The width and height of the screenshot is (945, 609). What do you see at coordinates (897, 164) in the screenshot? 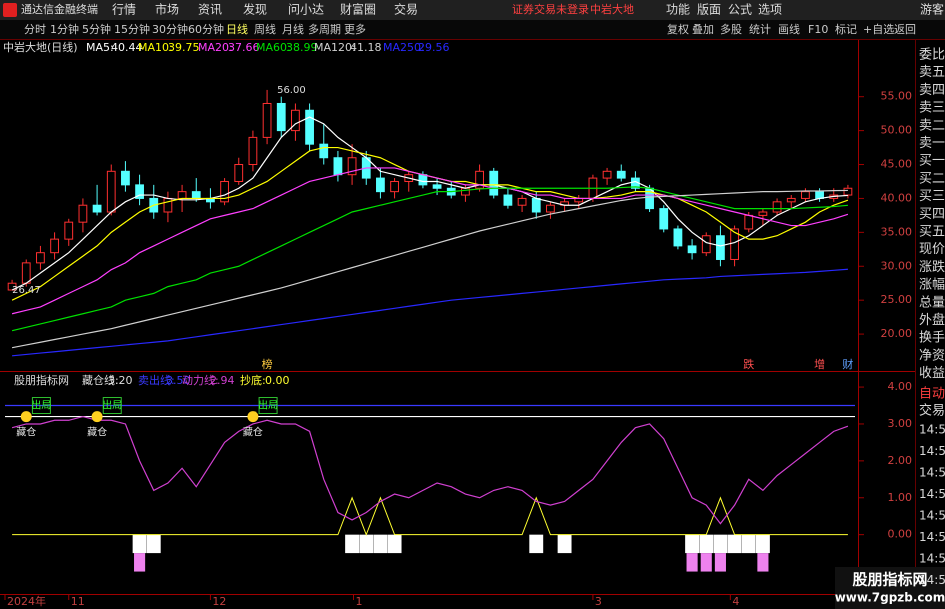
I see `y-tick-label: 45.00` at bounding box center [897, 164].